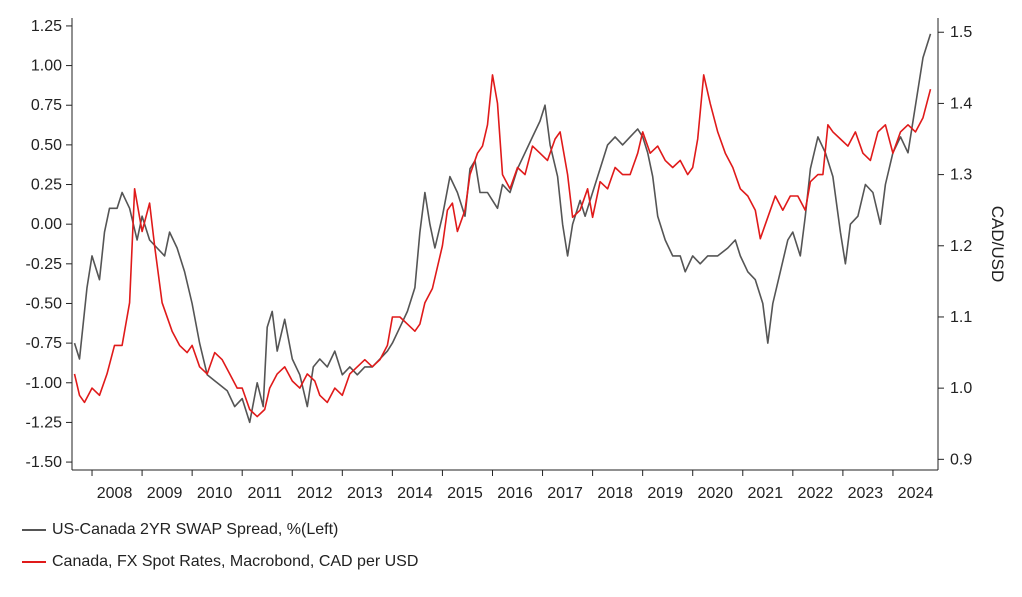  I want to click on legend-item-spread: US-Canada 2YR SWAP Spread, %(Left), so click(180, 530).